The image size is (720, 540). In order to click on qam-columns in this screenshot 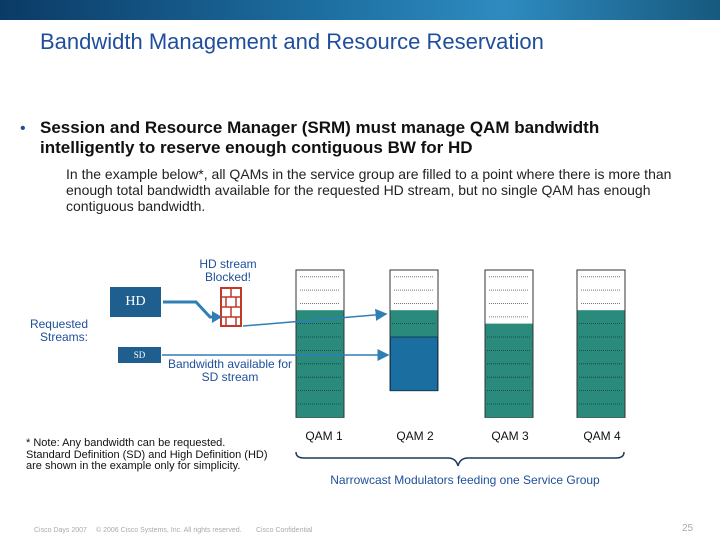, I will do `click(460, 343)`.